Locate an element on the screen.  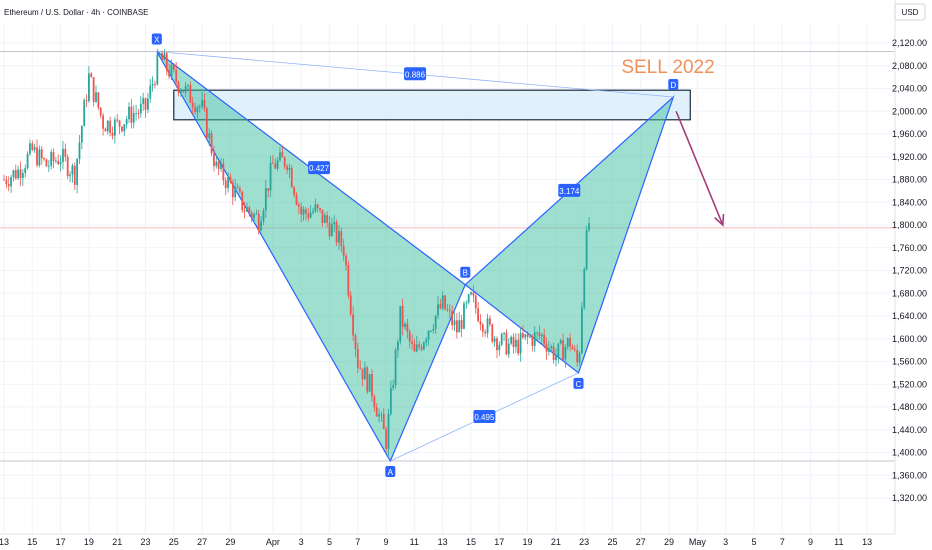
arrow-head is located at coordinates (719, 220).